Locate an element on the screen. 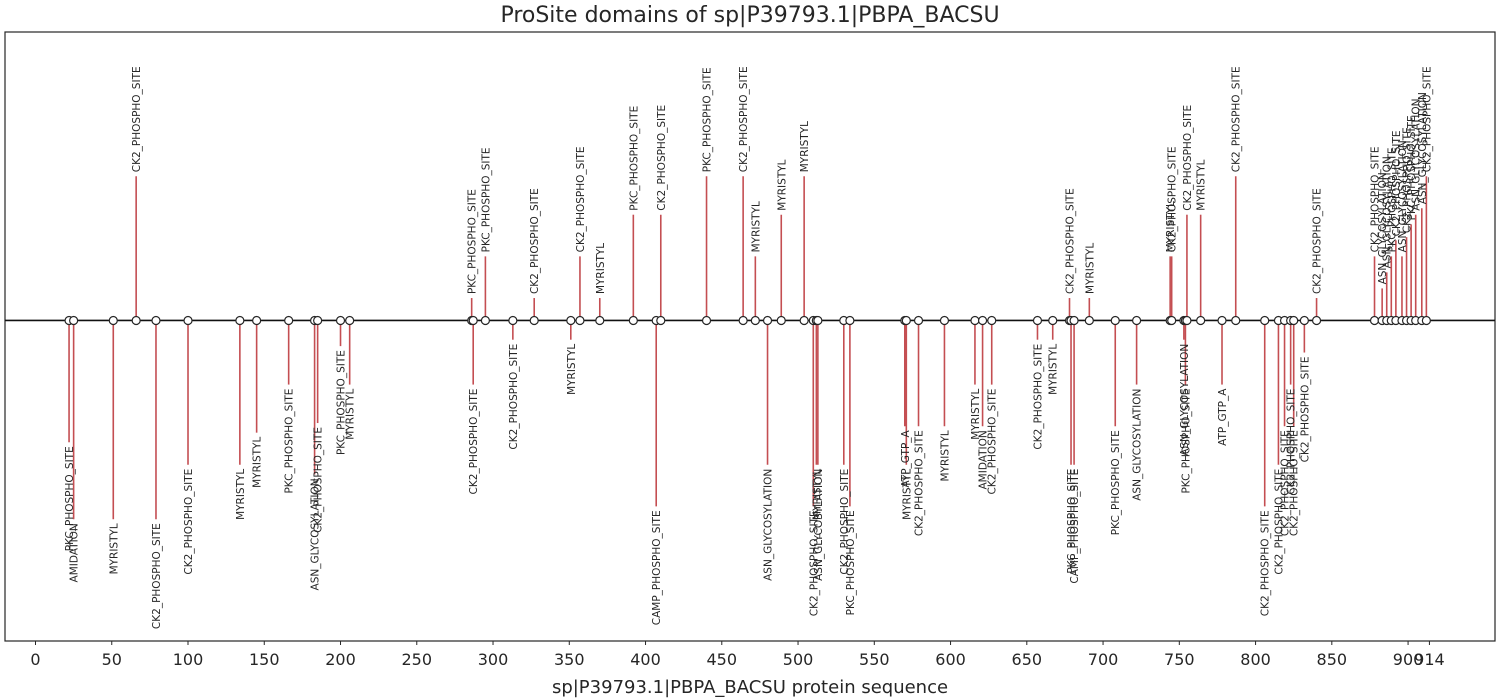  feature-label-46: CAMP_PHOSPHO_SITE is located at coordinates (1075, 526).